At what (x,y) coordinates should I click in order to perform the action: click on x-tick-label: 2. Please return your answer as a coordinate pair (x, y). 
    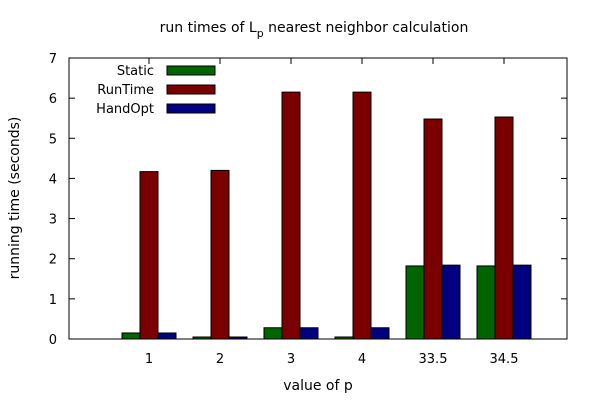
    Looking at the image, I should click on (220, 359).